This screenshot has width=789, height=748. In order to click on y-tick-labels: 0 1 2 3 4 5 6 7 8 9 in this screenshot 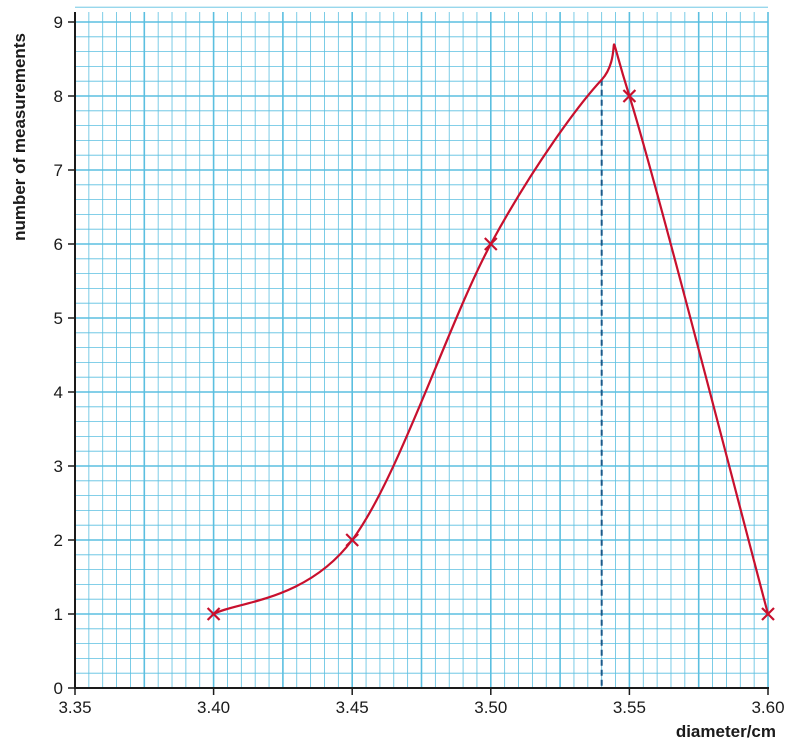, I will do `click(58, 355)`.